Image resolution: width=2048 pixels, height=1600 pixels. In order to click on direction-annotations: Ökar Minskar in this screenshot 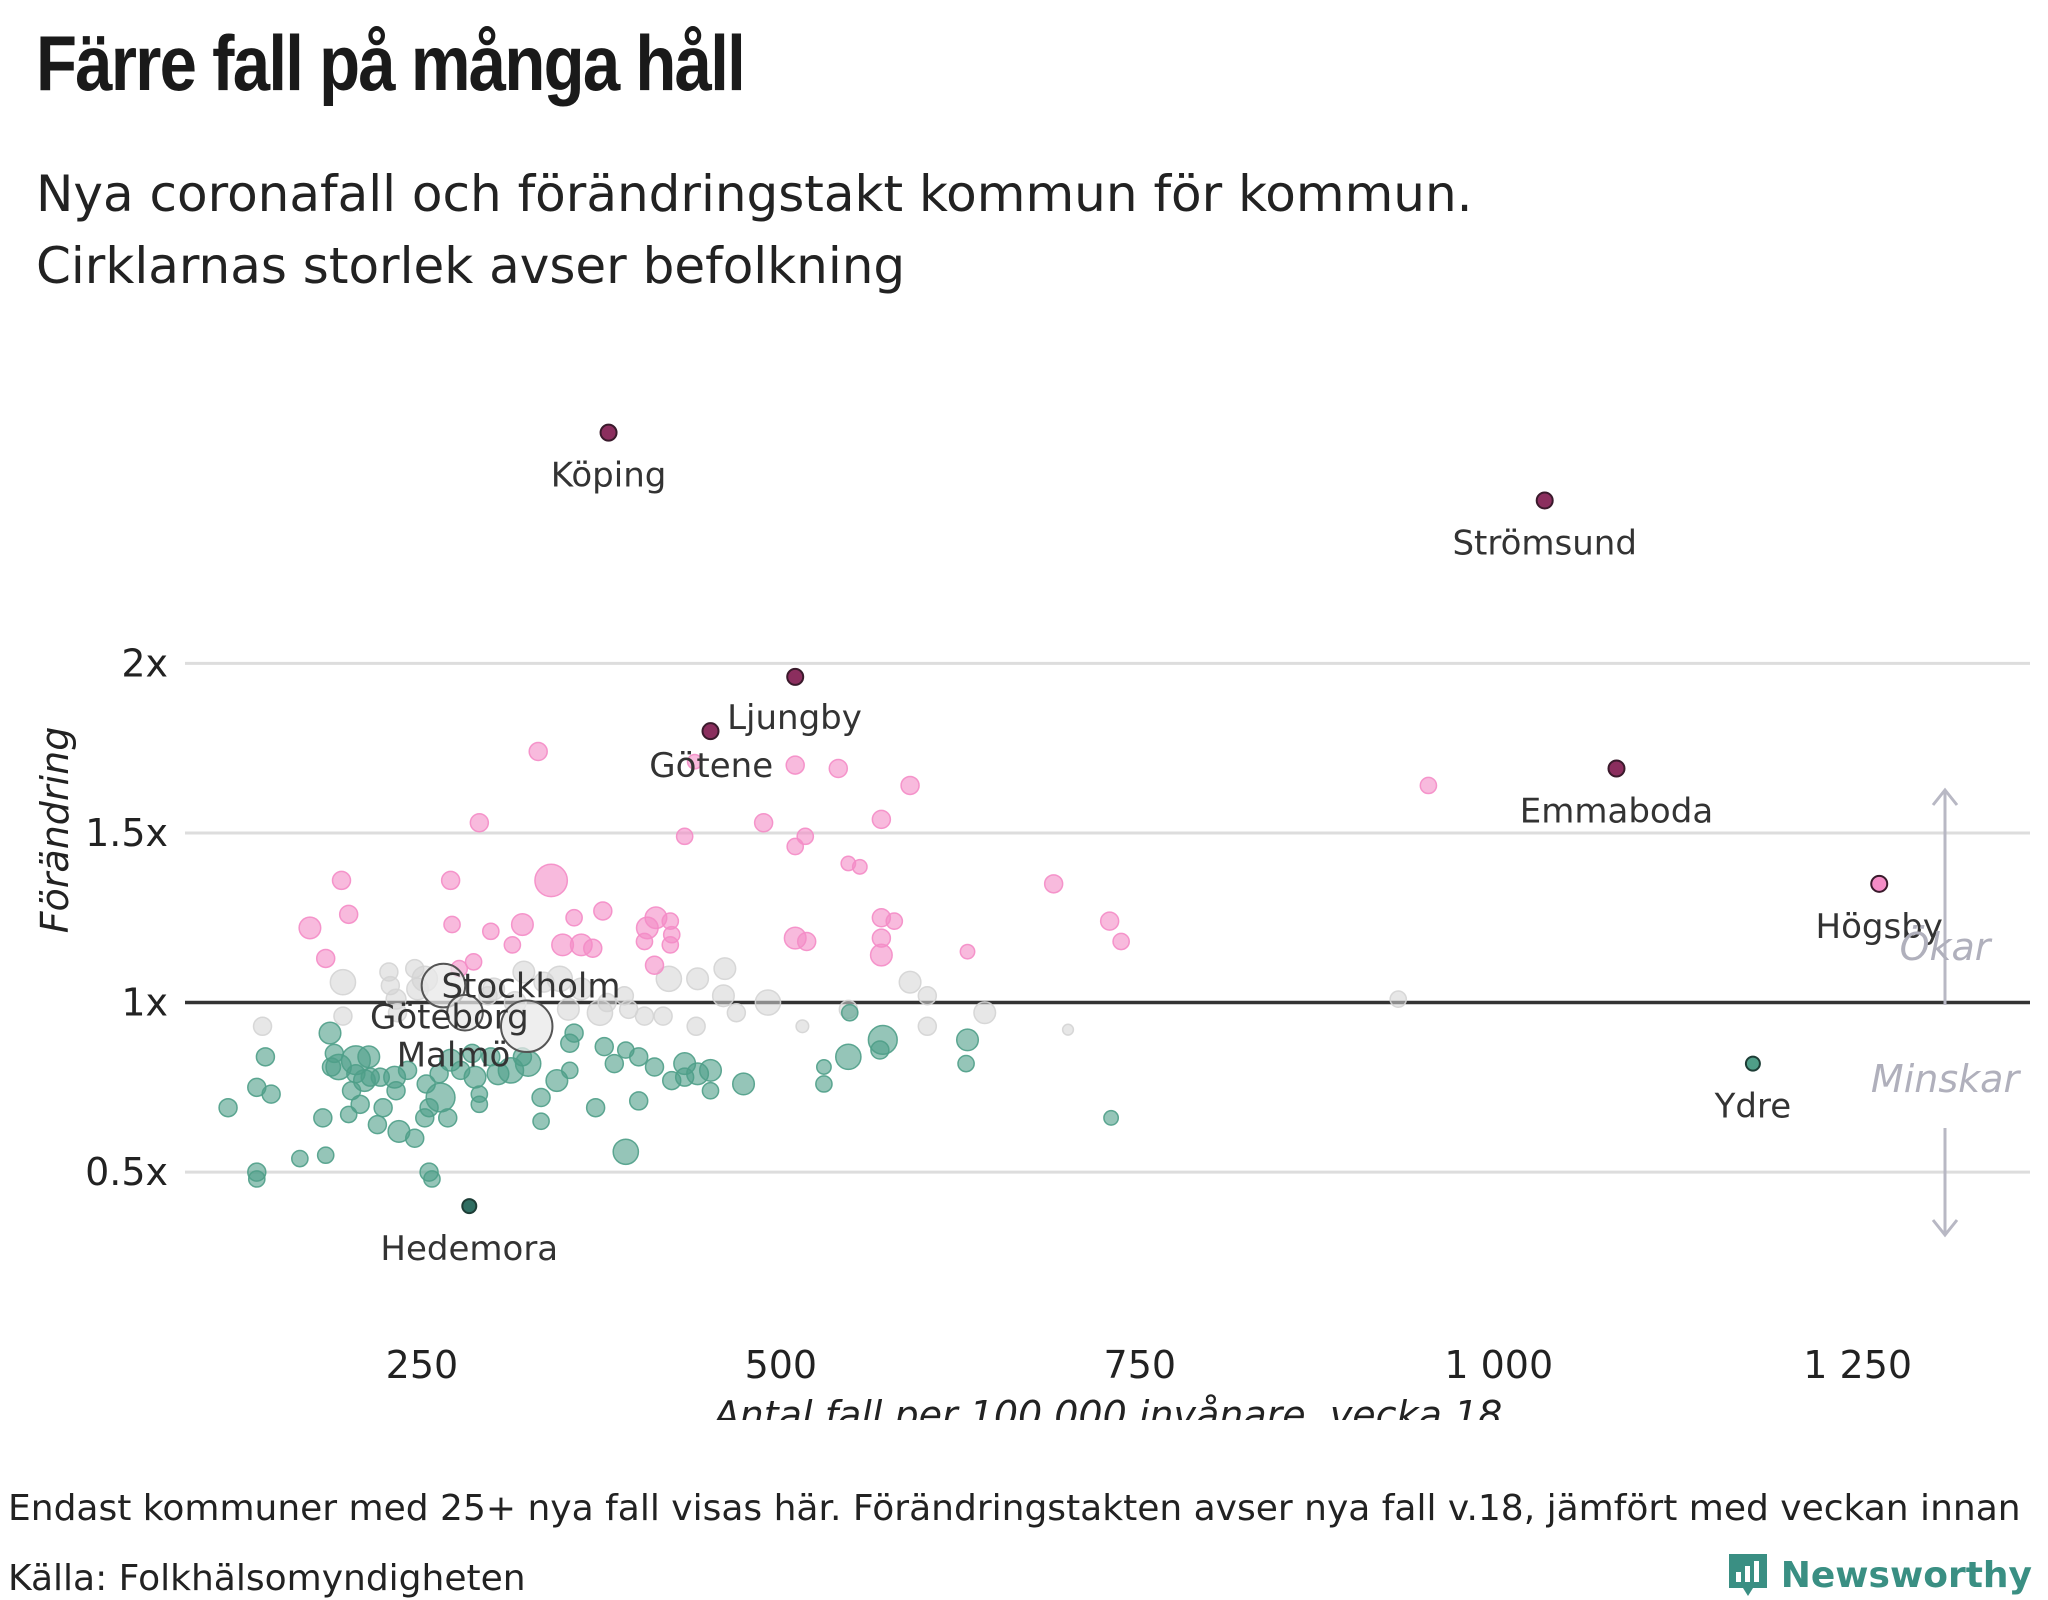, I will do `click(1946, 1012)`.